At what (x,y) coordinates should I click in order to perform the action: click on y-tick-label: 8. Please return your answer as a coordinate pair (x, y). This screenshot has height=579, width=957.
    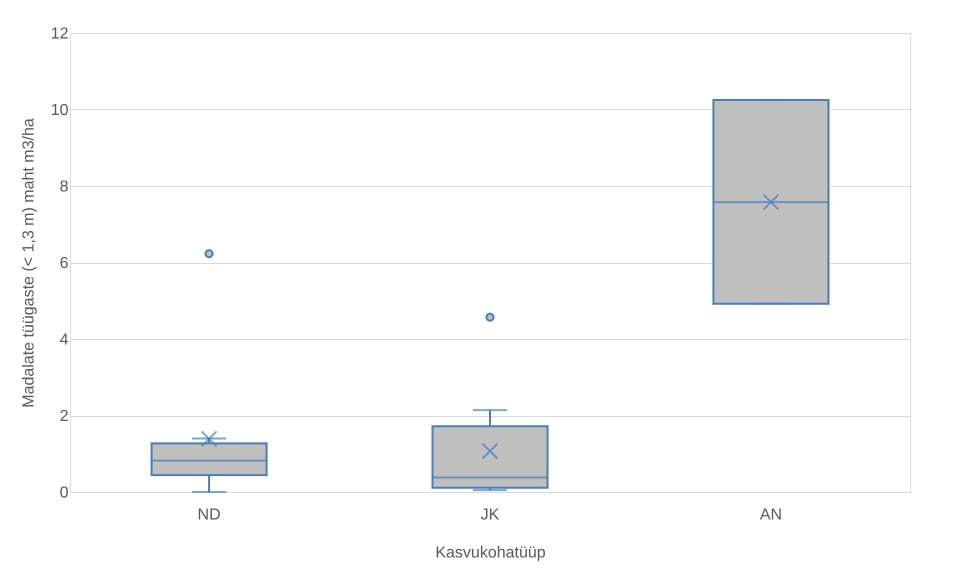
    Looking at the image, I should click on (64, 187).